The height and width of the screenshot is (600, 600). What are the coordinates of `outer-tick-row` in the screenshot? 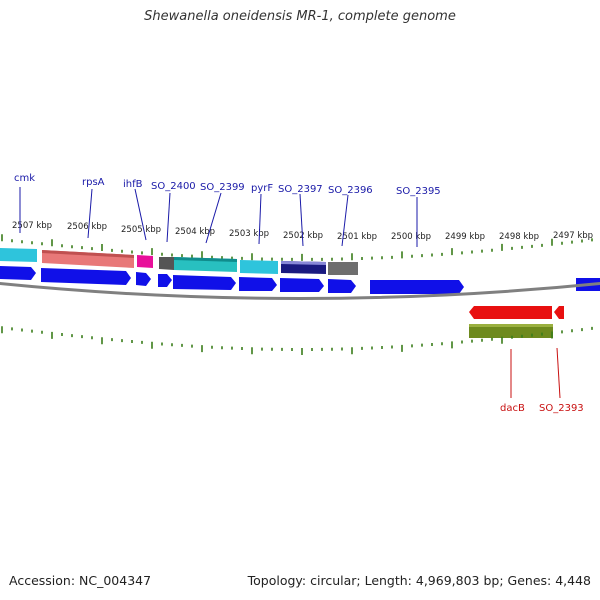 It's located at (297, 247).